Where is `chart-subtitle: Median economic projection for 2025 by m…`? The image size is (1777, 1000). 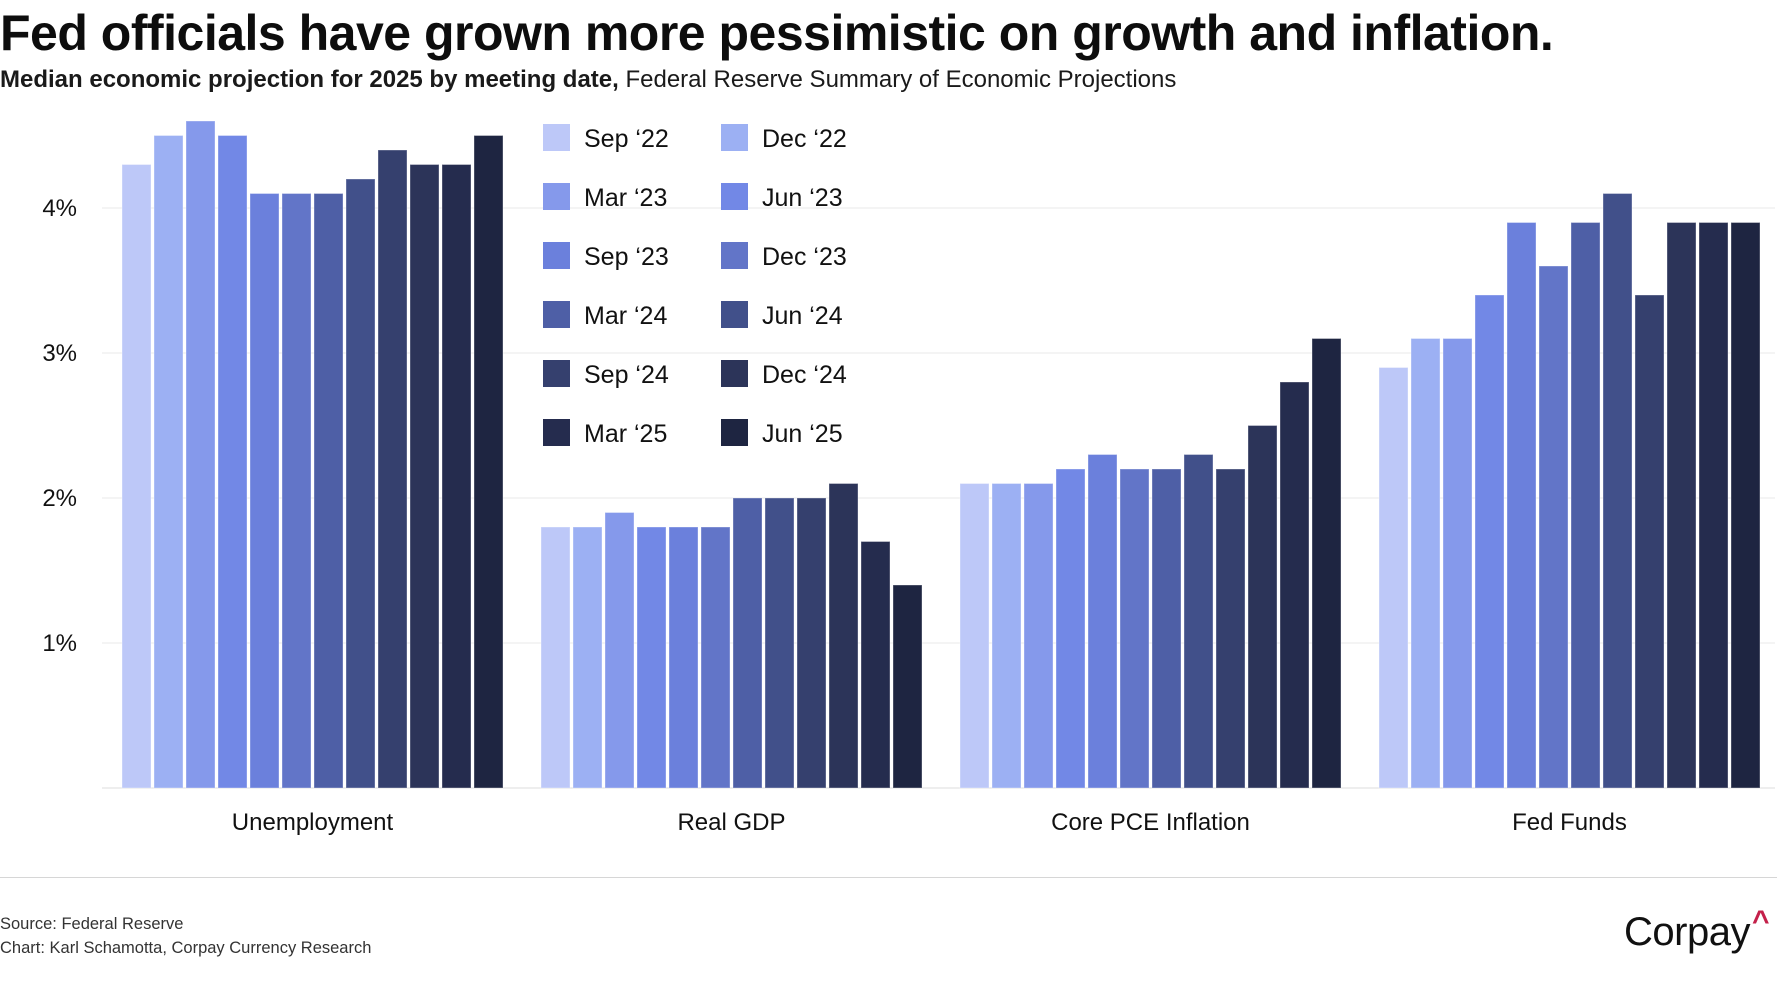
chart-subtitle: Median economic projection for 2025 by m… is located at coordinates (588, 80).